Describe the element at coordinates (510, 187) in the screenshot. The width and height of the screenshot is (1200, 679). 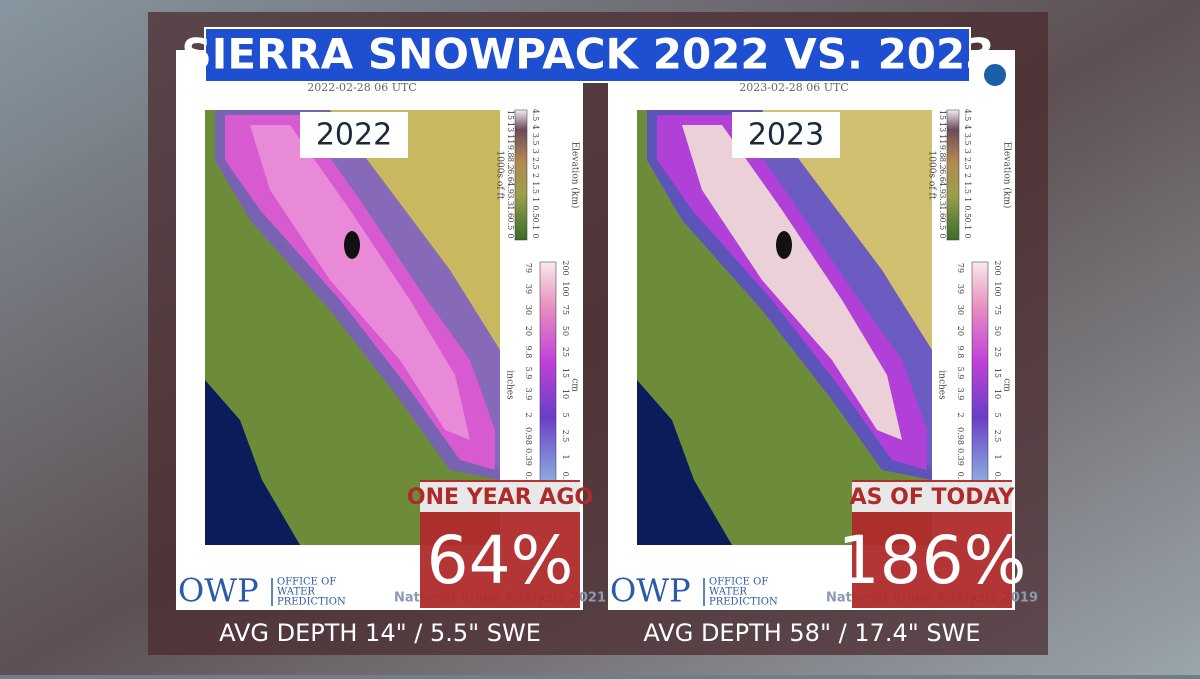
I see `legend-tick-label: 4.9` at that location.